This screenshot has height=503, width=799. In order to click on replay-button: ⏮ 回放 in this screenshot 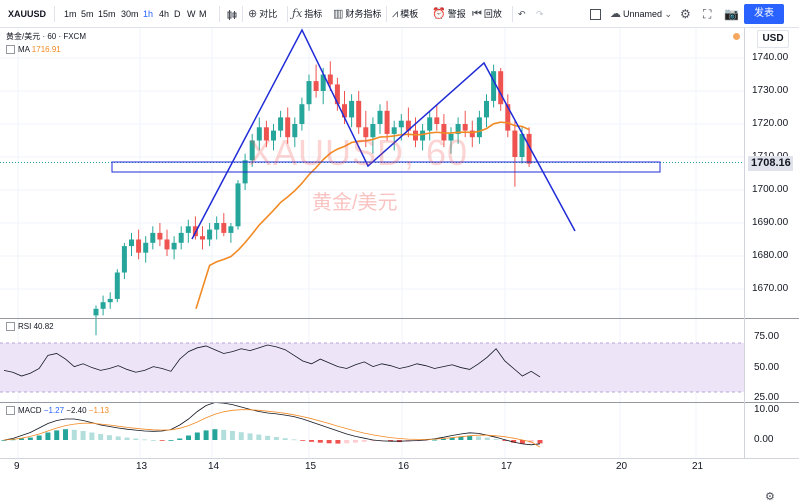, I will do `click(487, 14)`.